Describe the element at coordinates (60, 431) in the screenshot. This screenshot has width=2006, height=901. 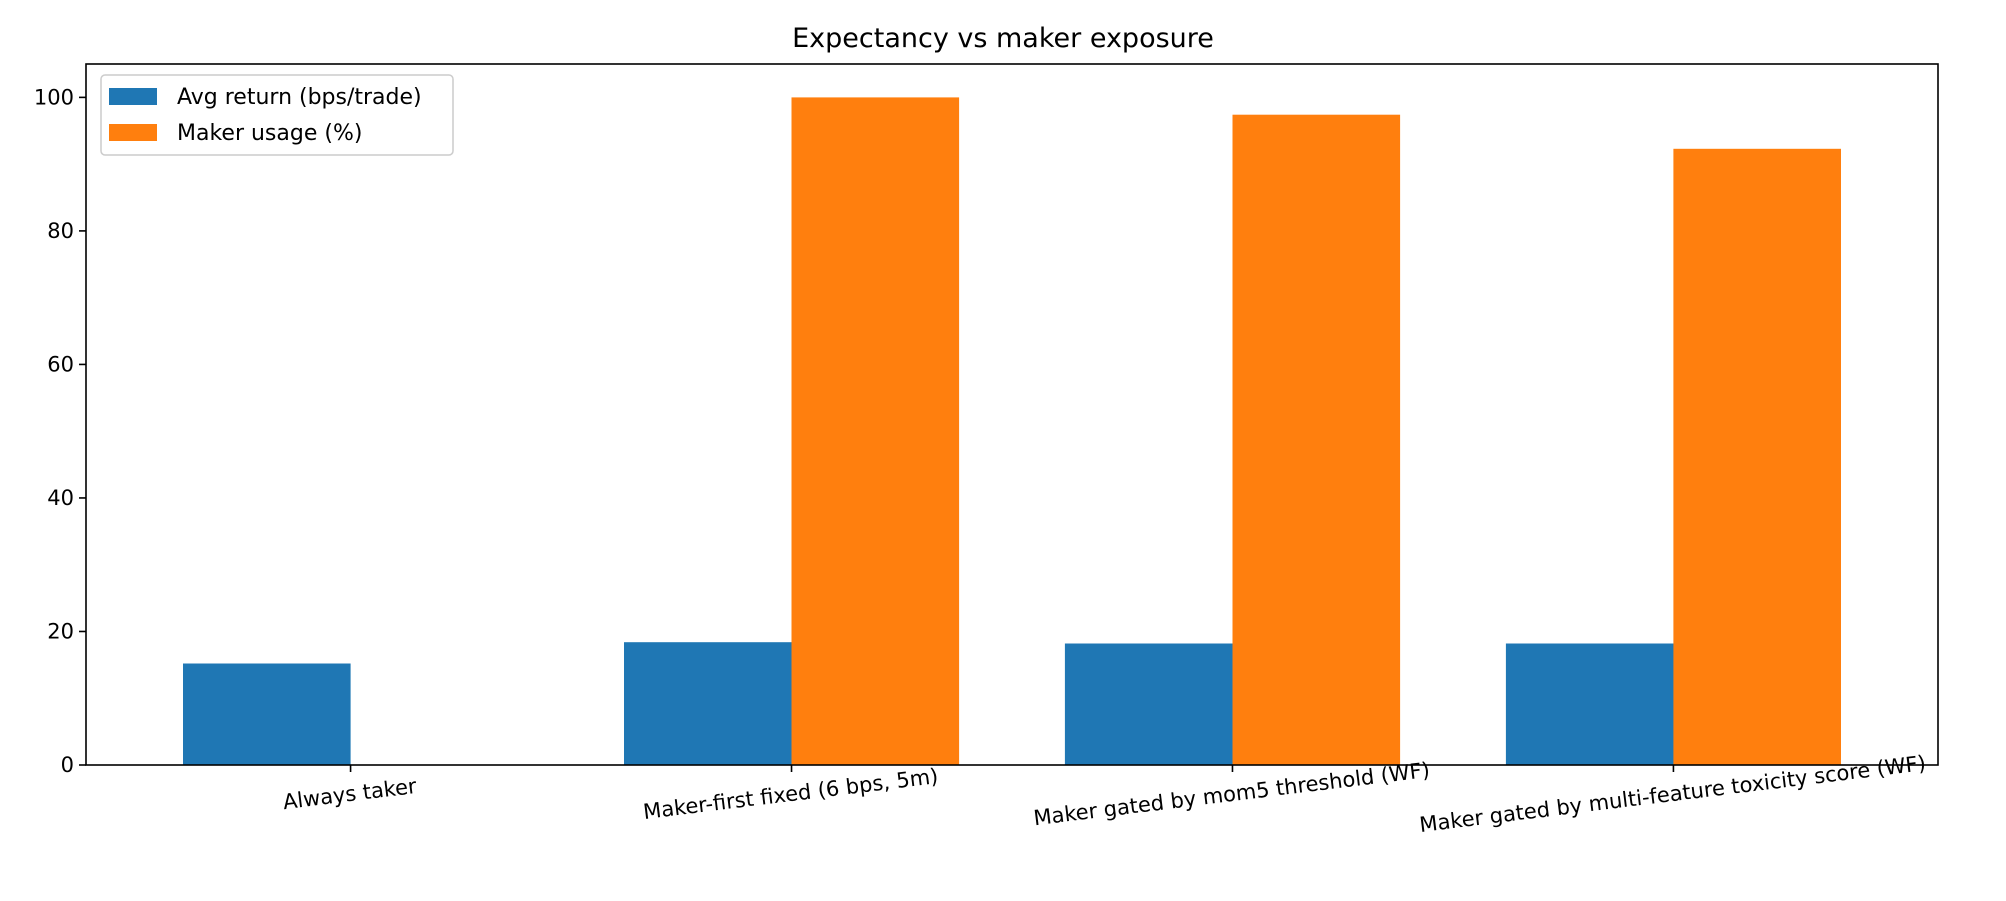
I see `y-axis: 0 20 40 60 80 100` at that location.